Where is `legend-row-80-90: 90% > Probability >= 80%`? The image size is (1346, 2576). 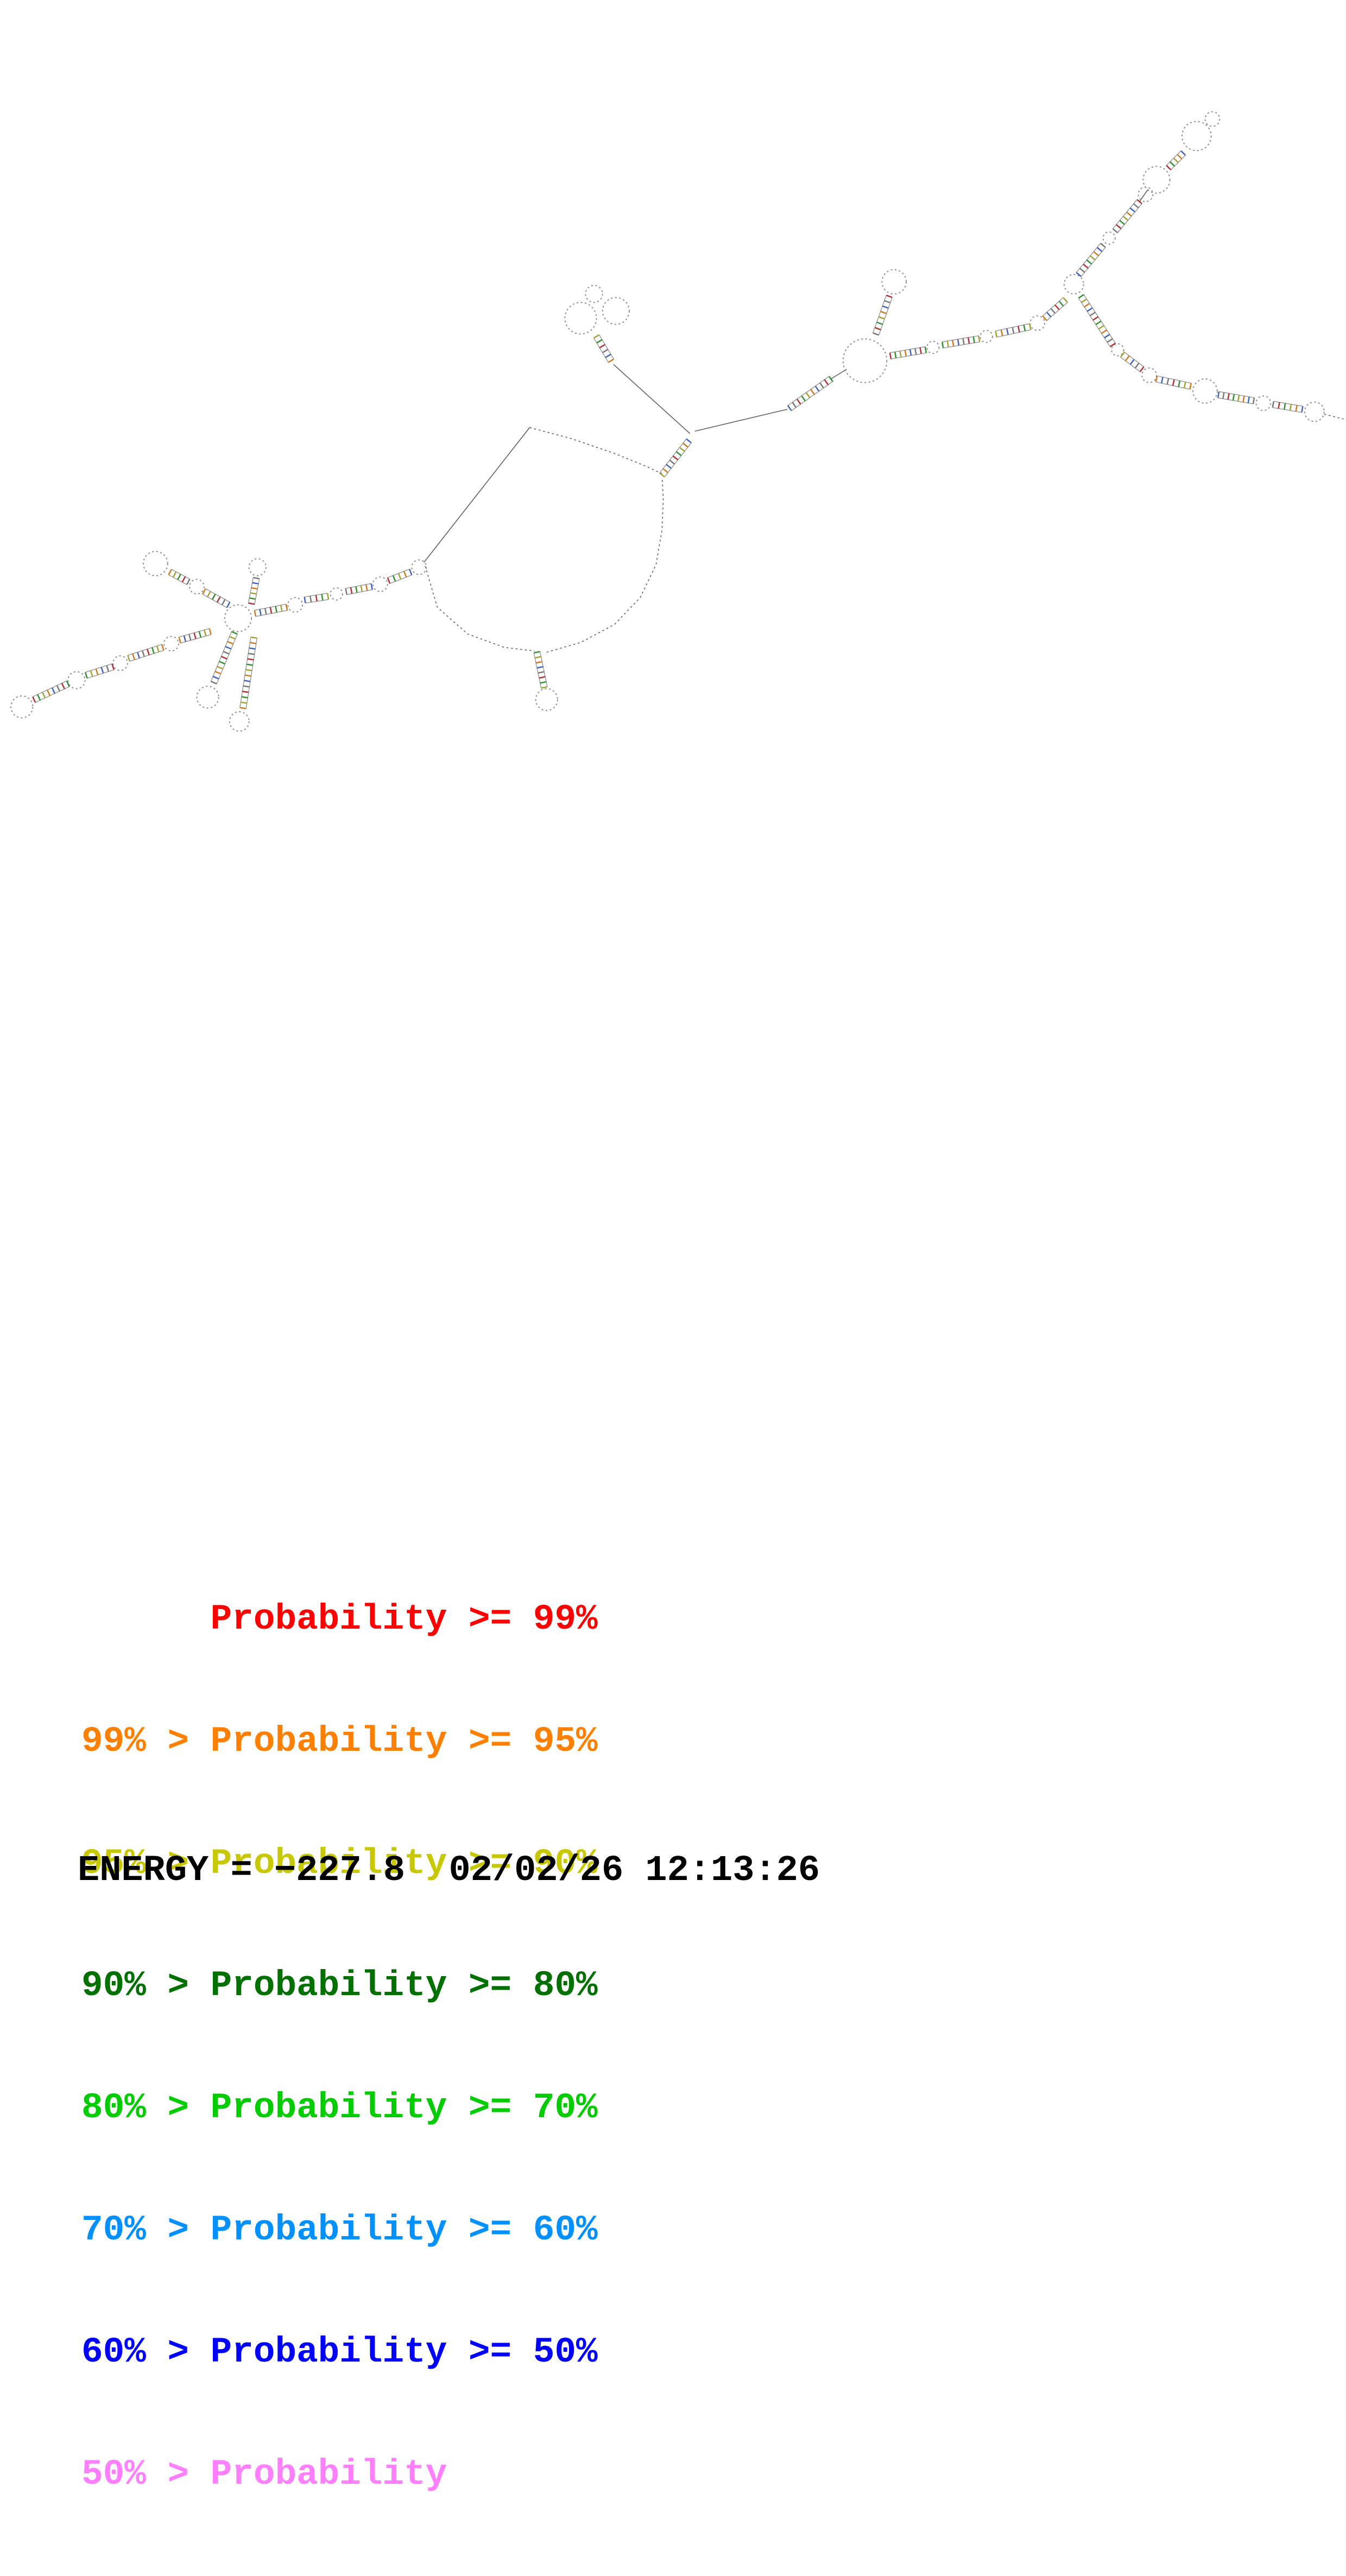
legend-row-80-90: 90% > Probability >= 80% is located at coordinates (339, 1985).